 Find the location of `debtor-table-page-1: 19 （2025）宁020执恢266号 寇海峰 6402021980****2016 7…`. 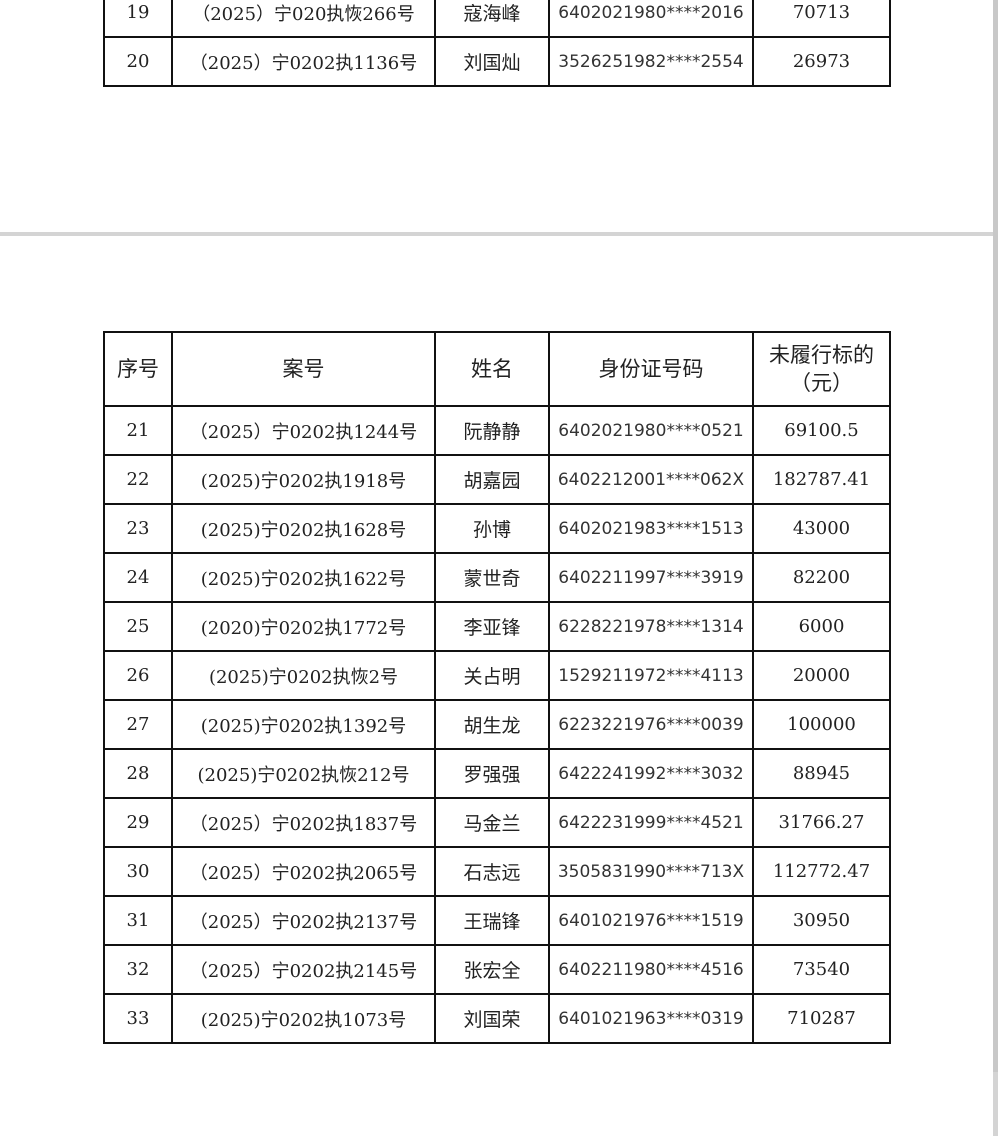

debtor-table-page-1: 19 （2025）宁020执恢266号 寇海峰 6402021980****2016 7… is located at coordinates (497, 43).